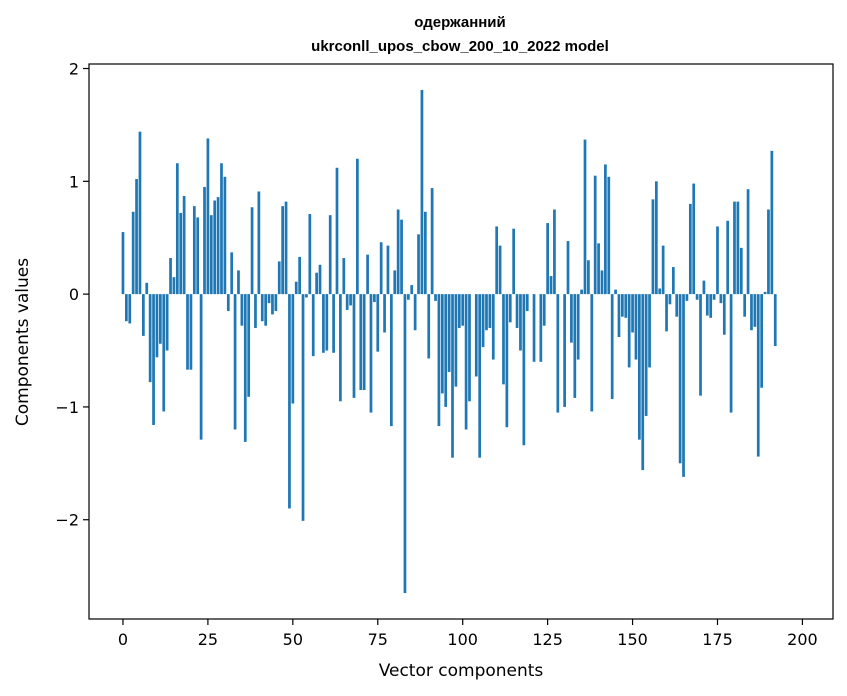 The image size is (847, 696). I want to click on x-tick-label-50: 50, so click(293, 639).